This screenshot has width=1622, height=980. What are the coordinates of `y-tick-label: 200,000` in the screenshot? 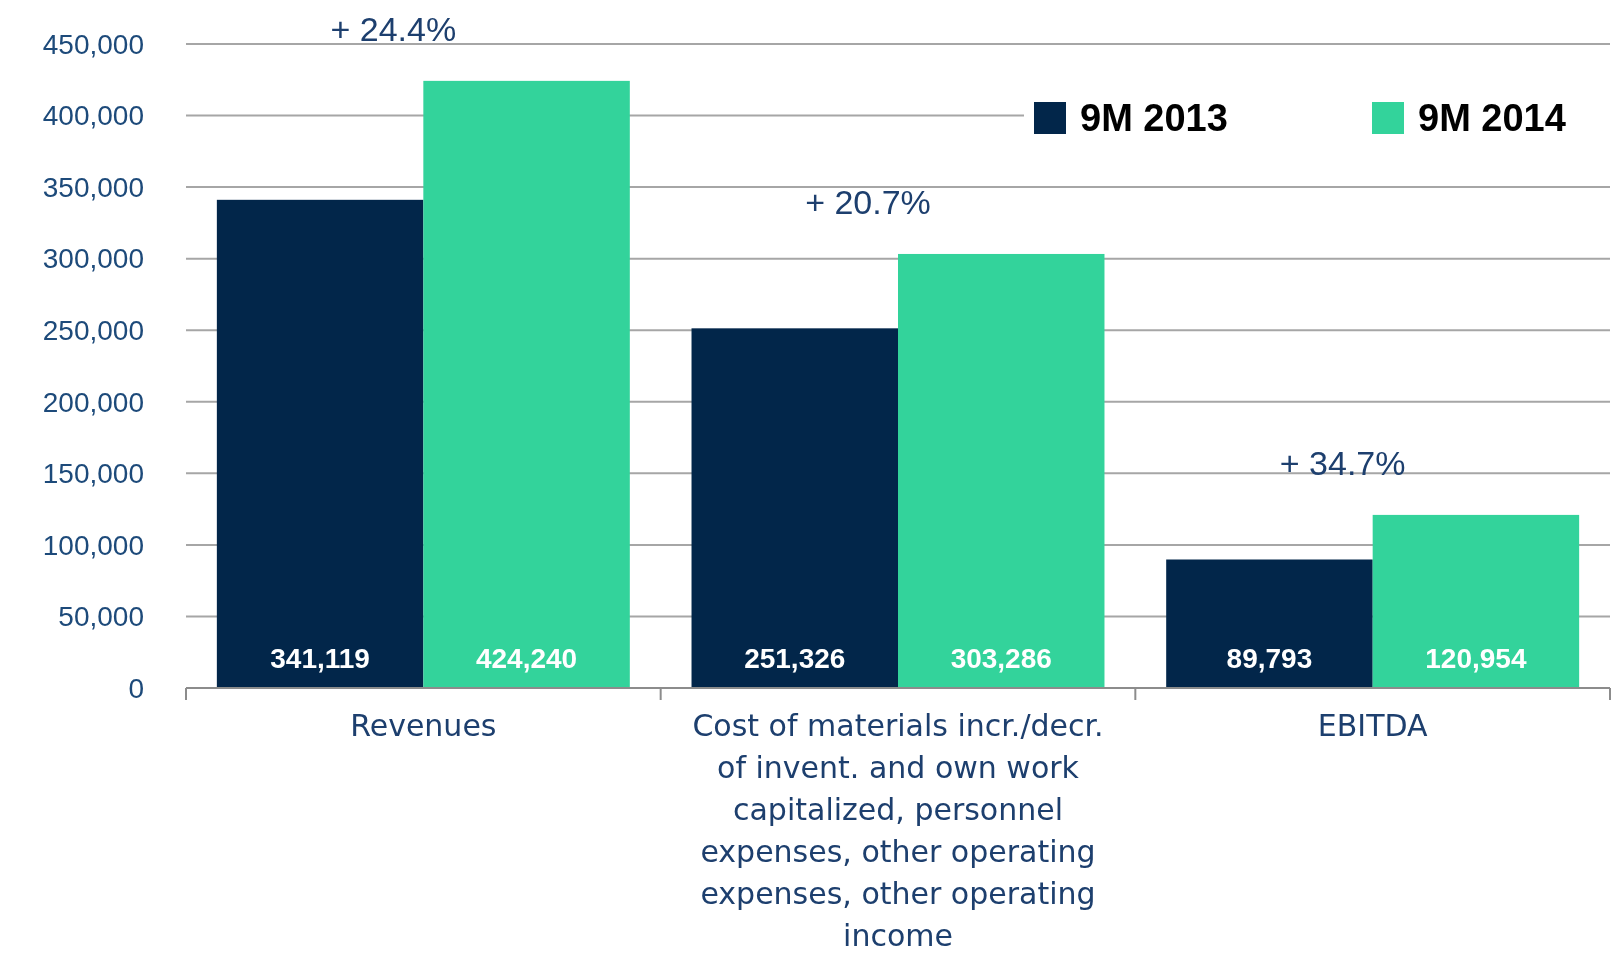 It's located at (93, 402).